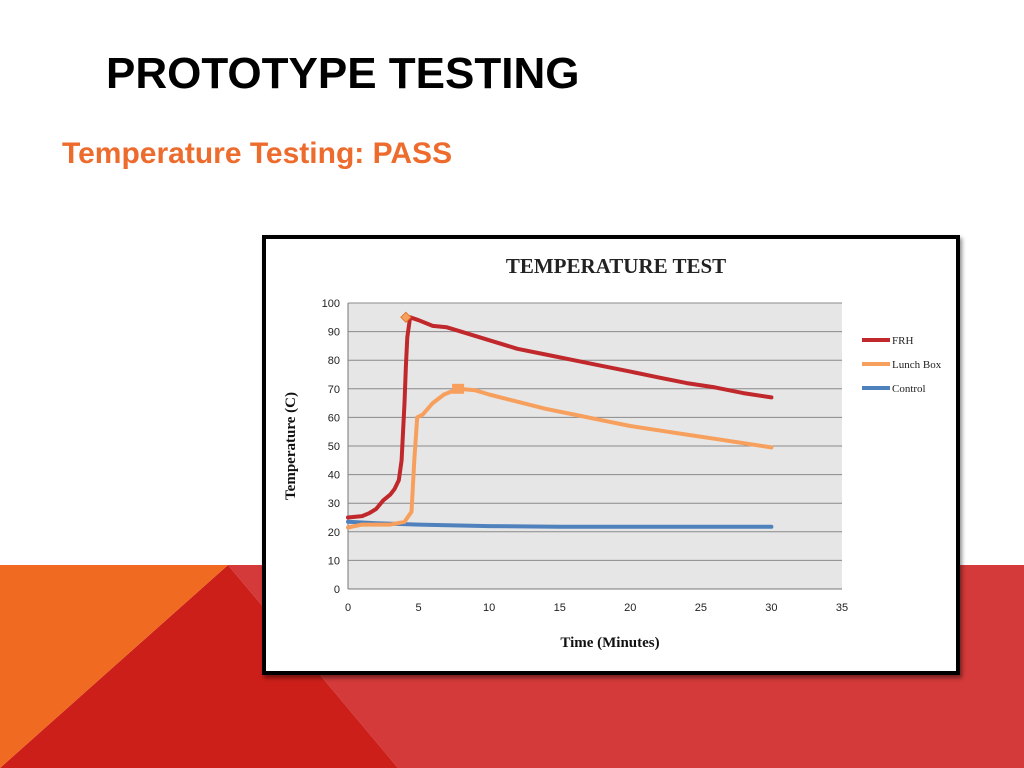 The height and width of the screenshot is (768, 1024). I want to click on series-line-frh, so click(560, 417).